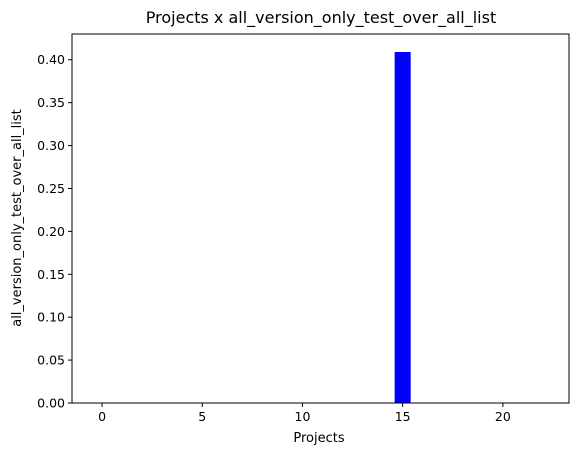 This screenshot has width=576, height=460. I want to click on y-axis: 0.00 0.05 0.10 0.15 0.20 0.25 0.30 0.35 0.40, so click(54, 231).